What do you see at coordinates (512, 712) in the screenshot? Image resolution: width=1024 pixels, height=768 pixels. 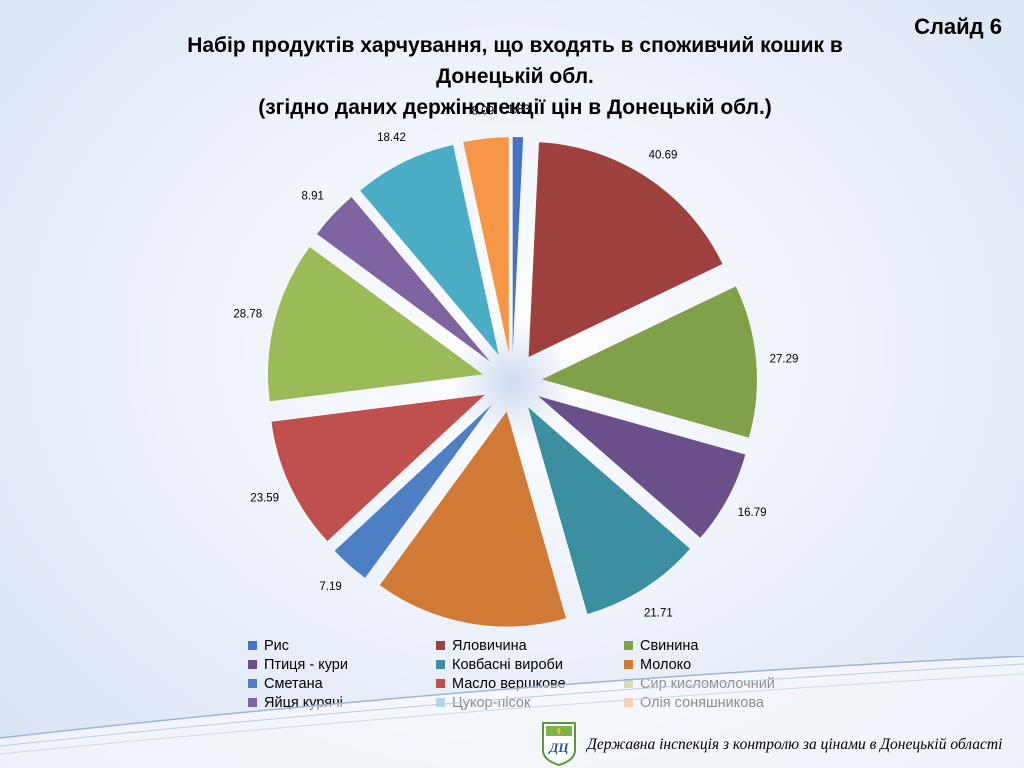 I see `footer-decoration` at bounding box center [512, 712].